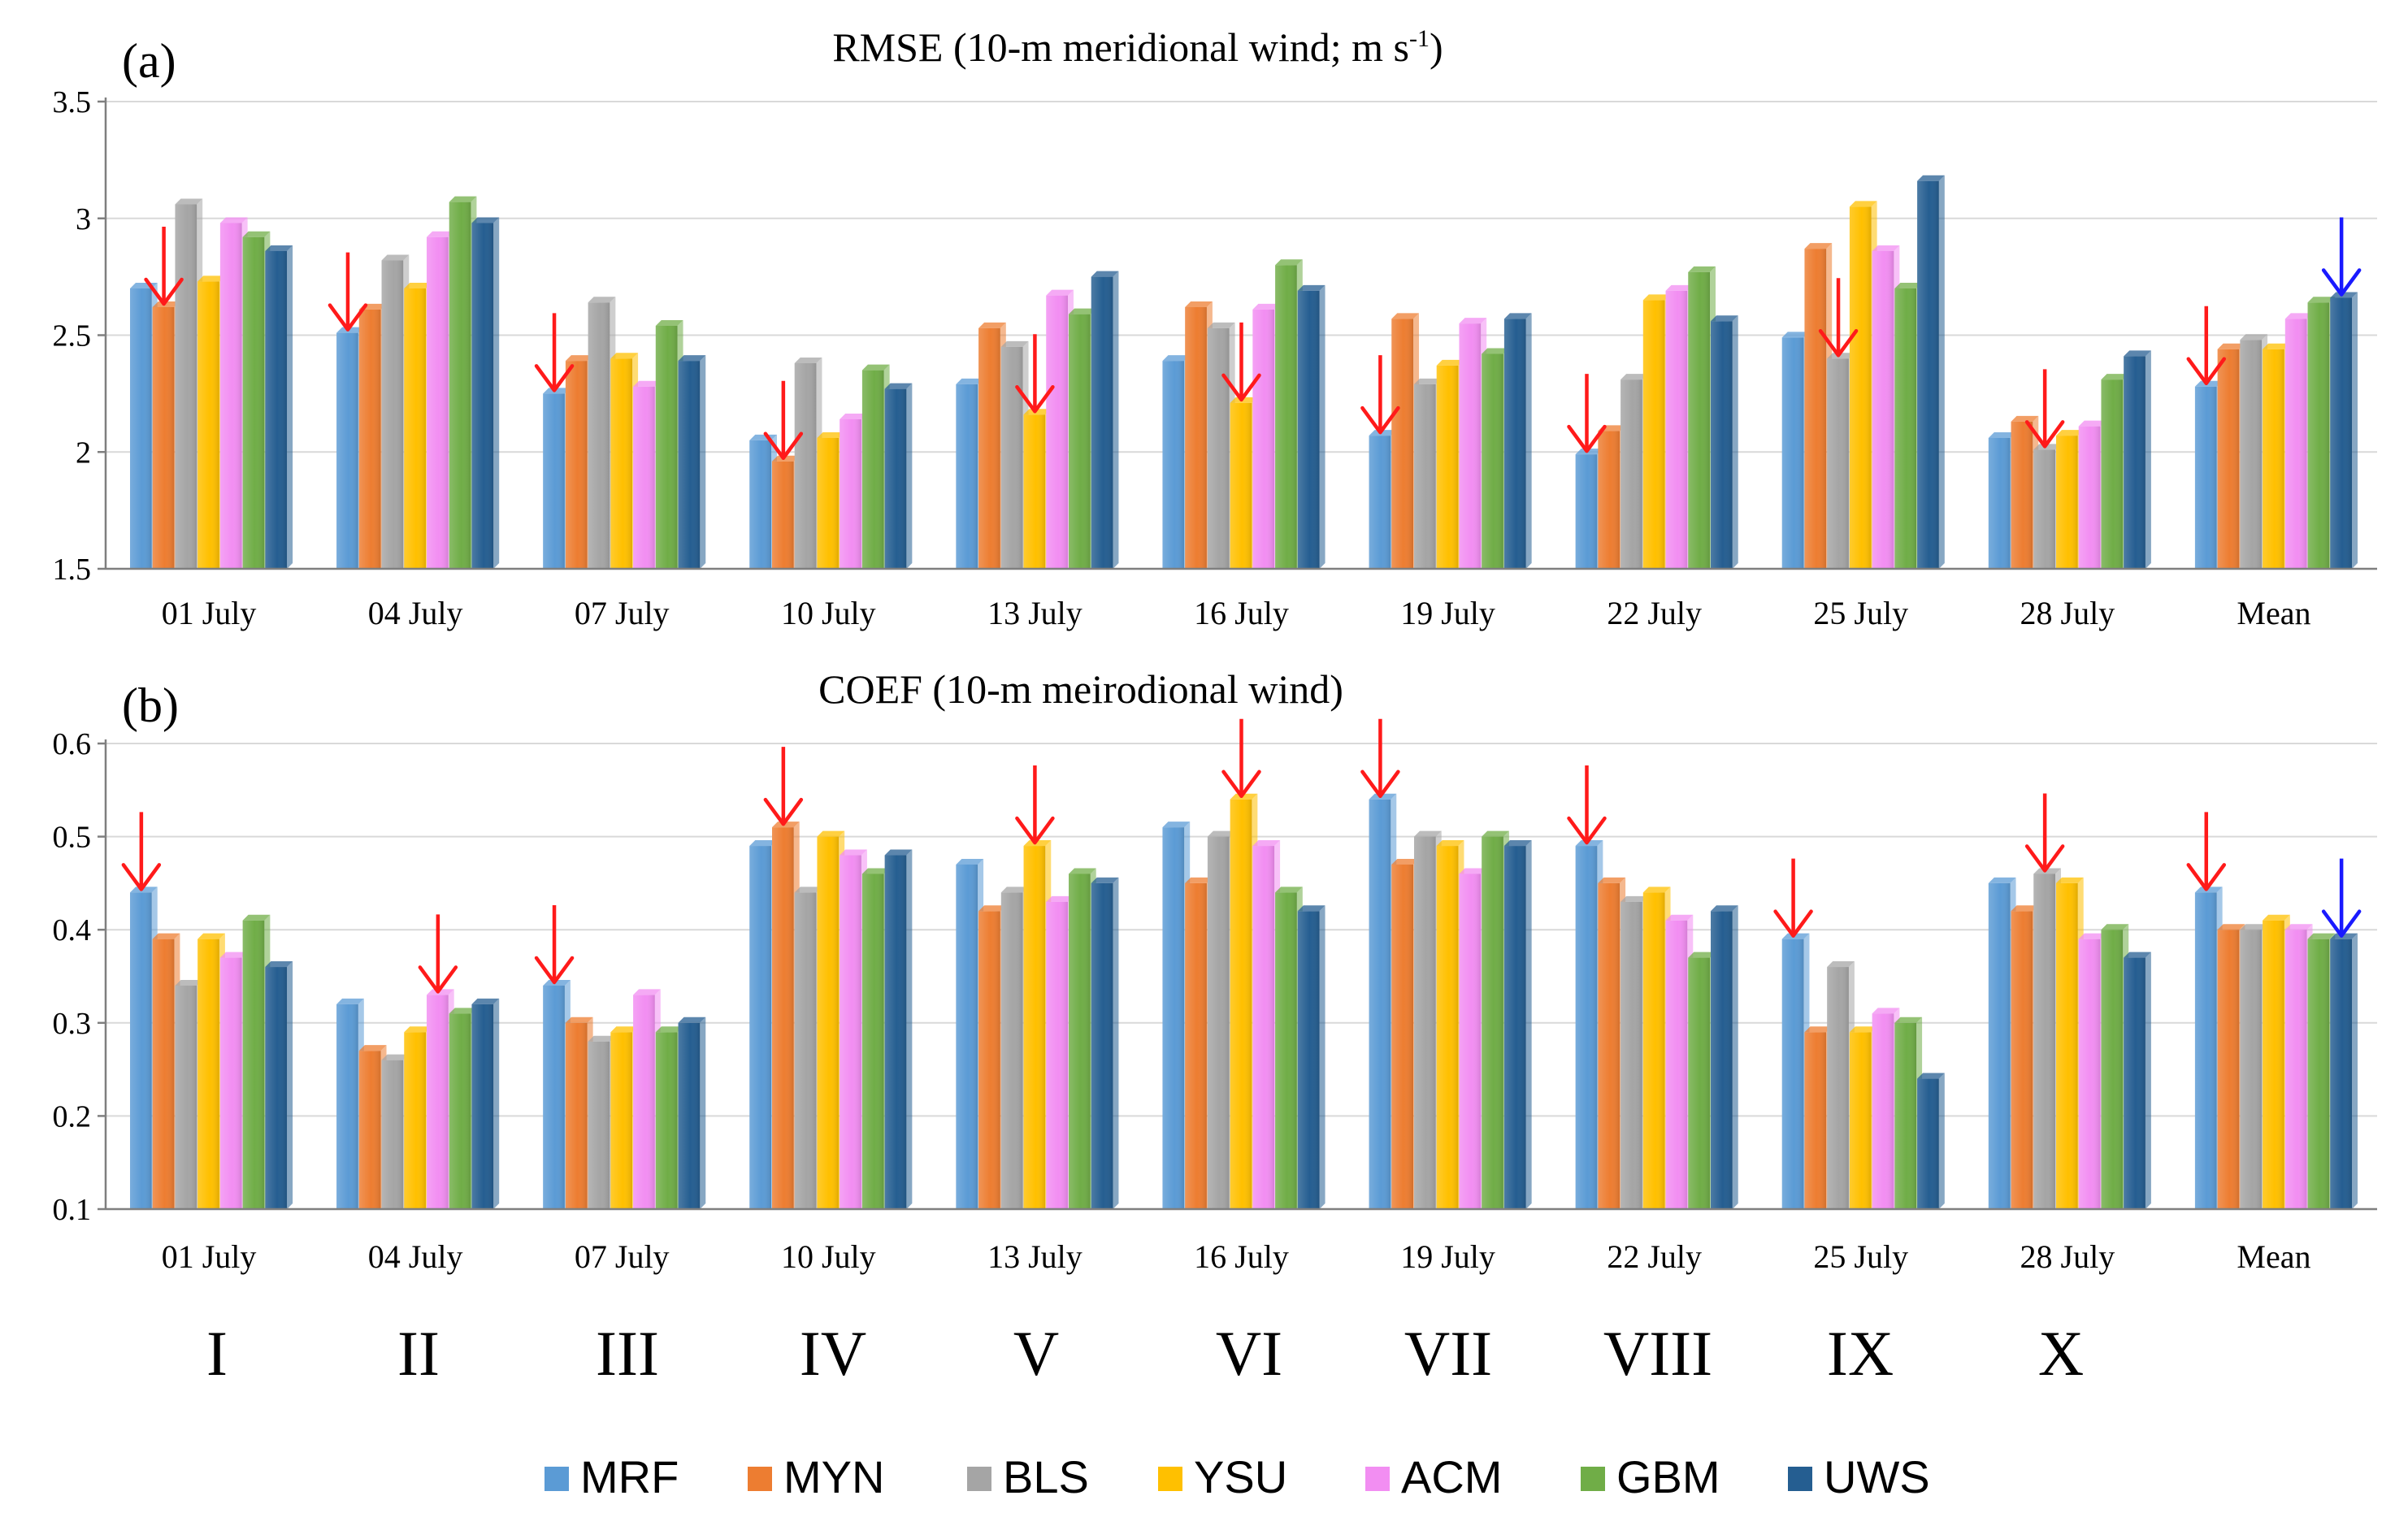  Describe the element at coordinates (1035, 374) in the screenshot. I see `rmse-red-arrow` at that location.